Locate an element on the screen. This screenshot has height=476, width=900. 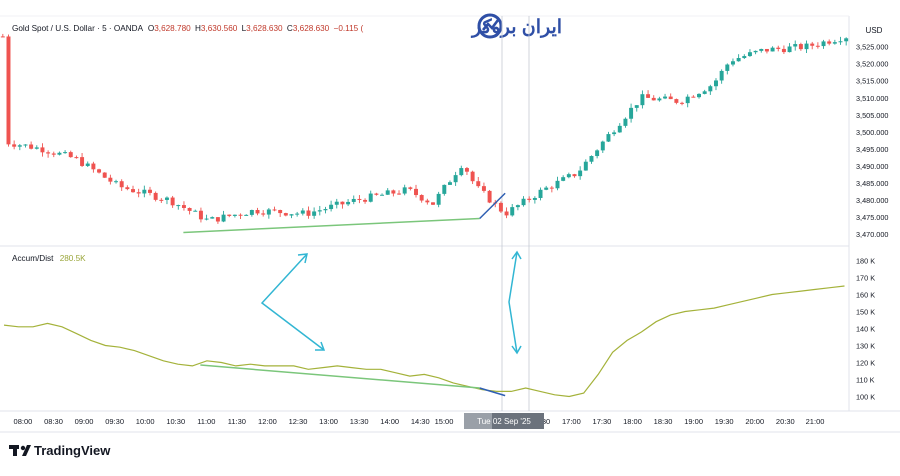
tradingview-brand: TradingView is located at coordinates (60, 450).